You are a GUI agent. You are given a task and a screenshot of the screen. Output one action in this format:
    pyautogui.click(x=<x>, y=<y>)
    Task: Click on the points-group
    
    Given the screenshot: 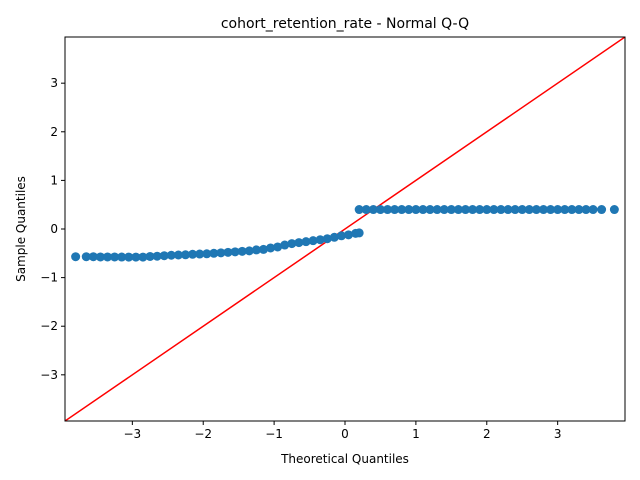 What is the action you would take?
    pyautogui.click(x=345, y=233)
    